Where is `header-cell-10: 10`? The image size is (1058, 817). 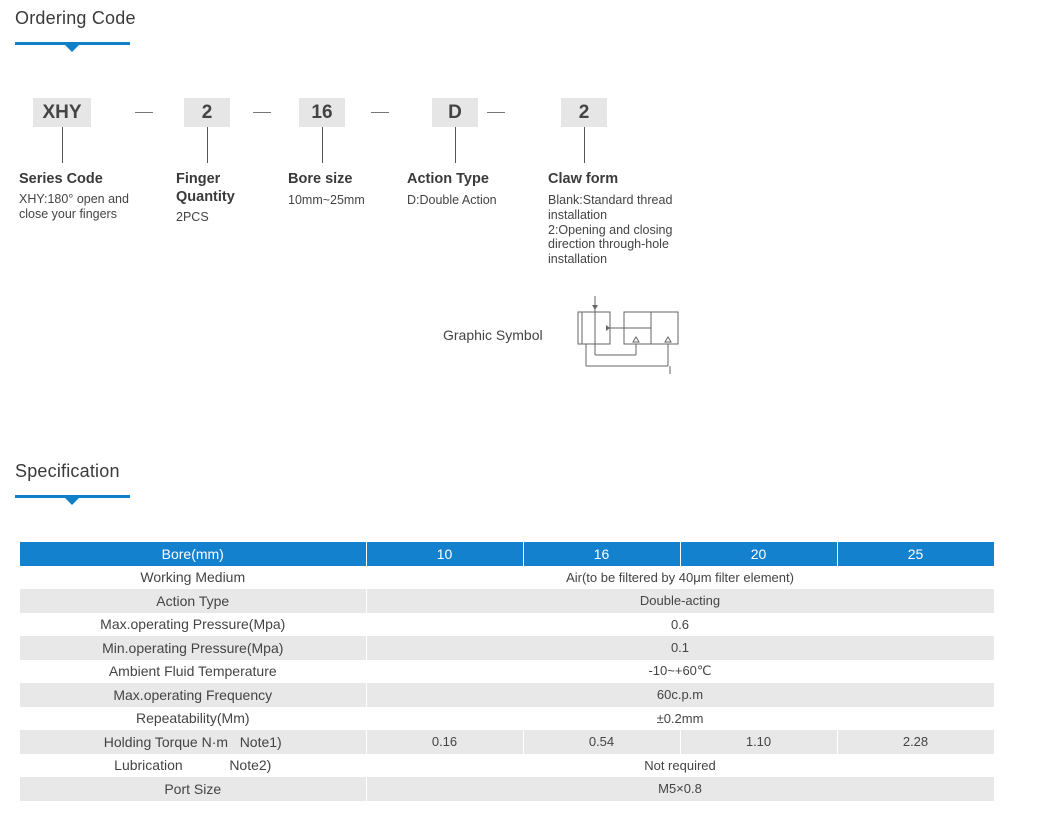 header-cell-10: 10 is located at coordinates (445, 554).